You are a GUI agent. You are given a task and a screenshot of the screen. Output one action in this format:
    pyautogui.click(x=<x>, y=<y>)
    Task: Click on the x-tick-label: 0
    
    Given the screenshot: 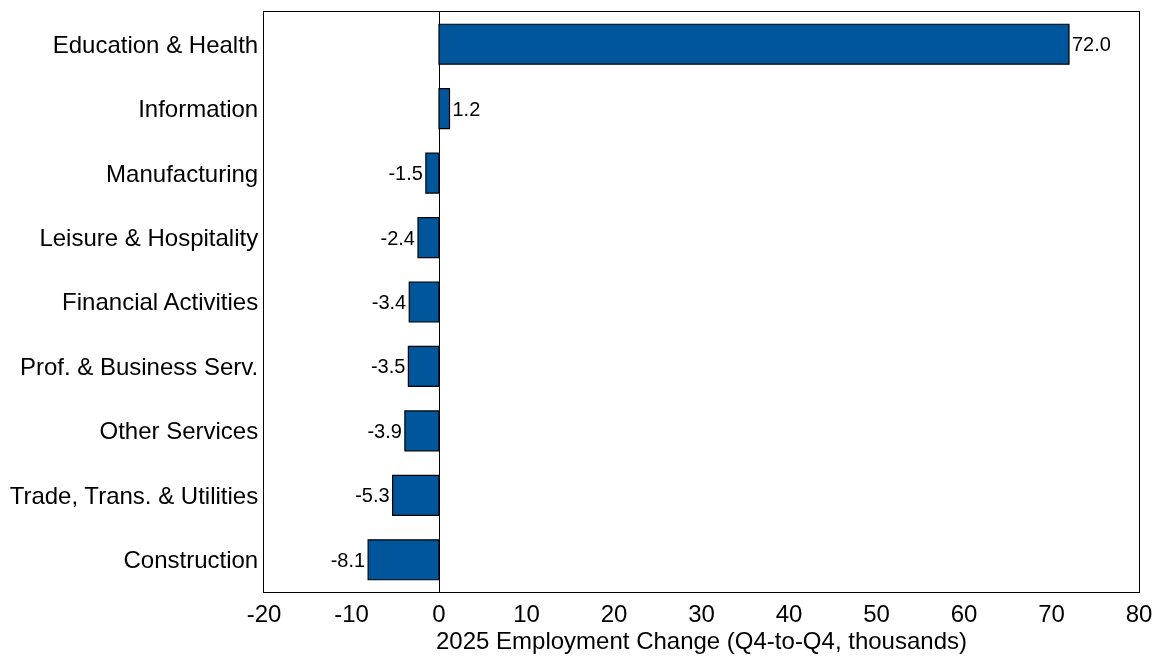 What is the action you would take?
    pyautogui.click(x=439, y=613)
    